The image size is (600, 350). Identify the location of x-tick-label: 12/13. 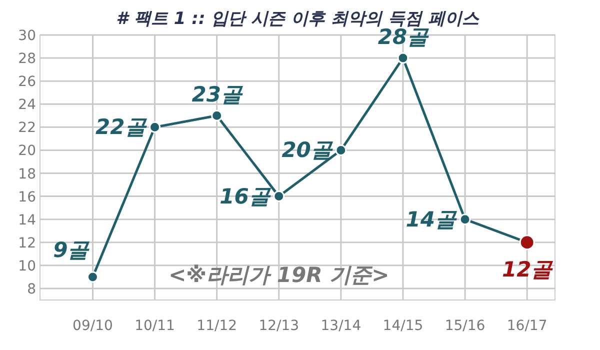
(279, 326).